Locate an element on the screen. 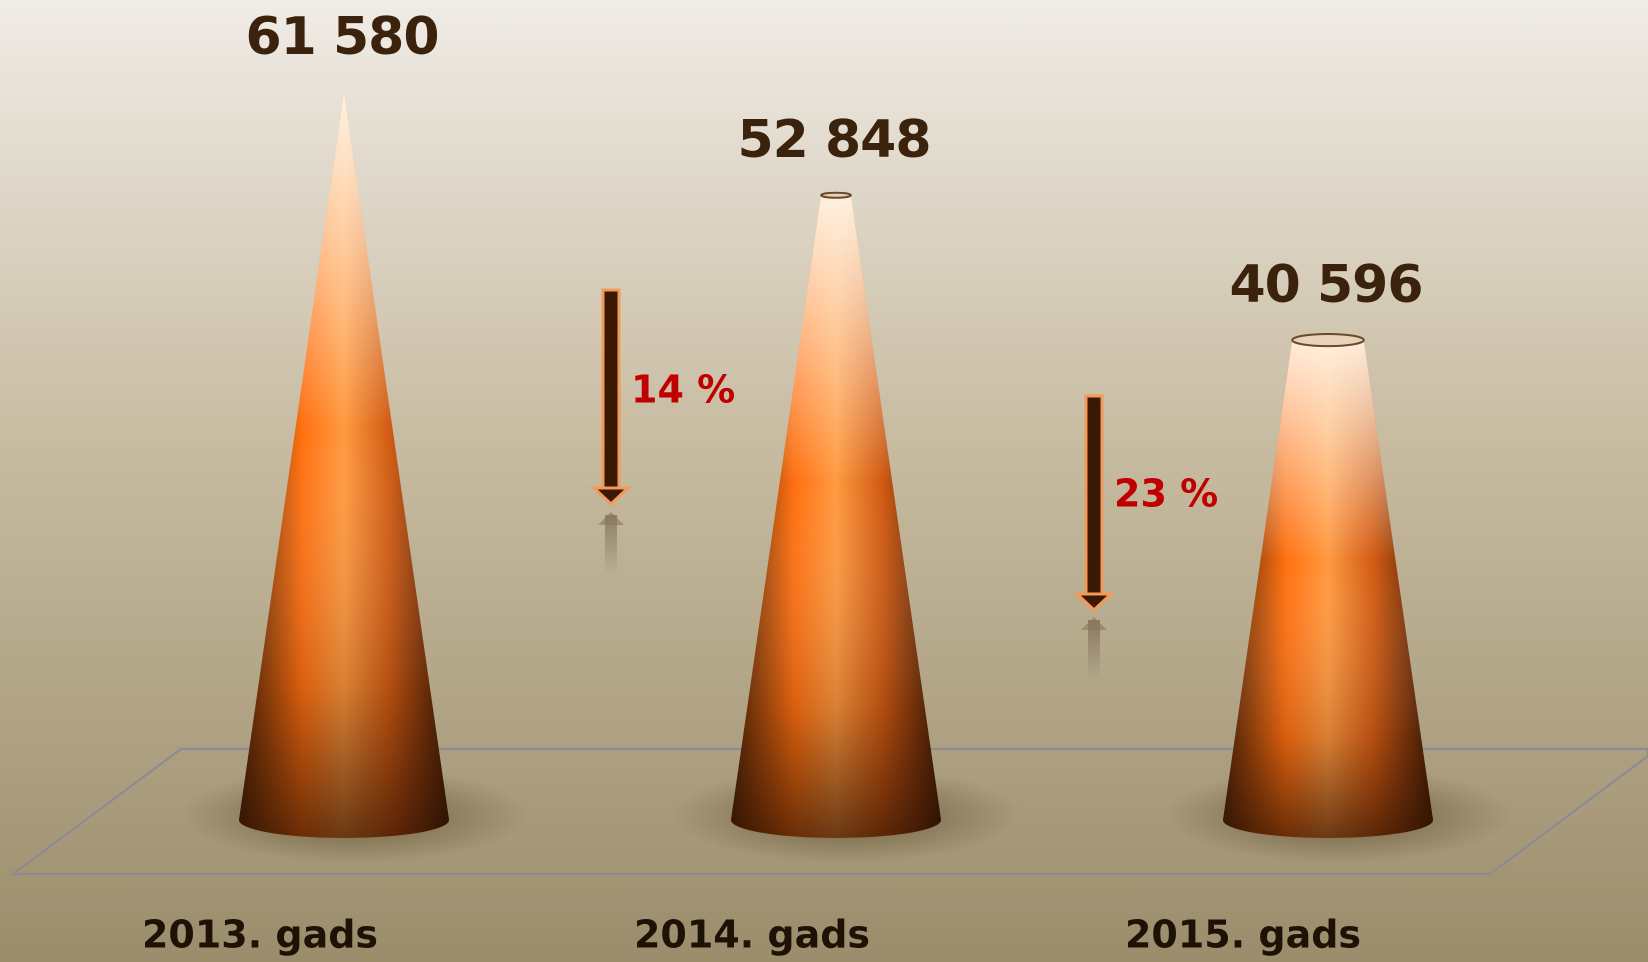  value-label: 40 596 is located at coordinates (1325, 285).